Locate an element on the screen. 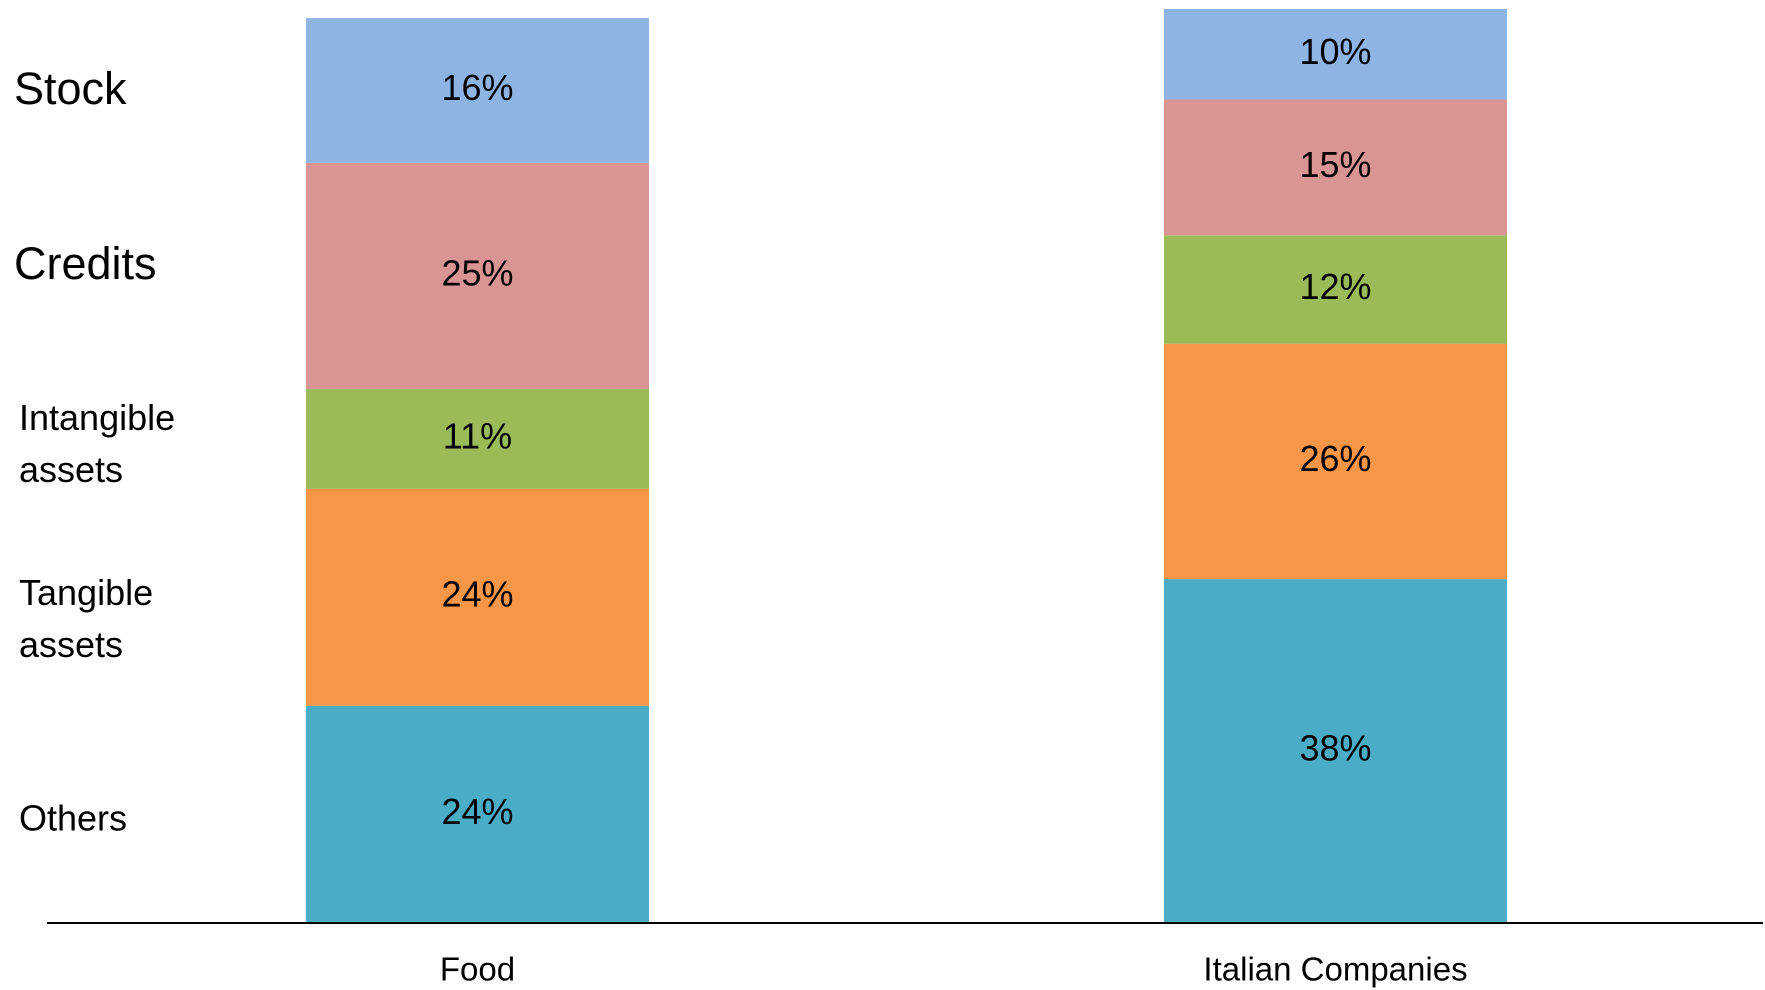 This screenshot has height=990, width=1765. value-label: 12% is located at coordinates (1335, 286).